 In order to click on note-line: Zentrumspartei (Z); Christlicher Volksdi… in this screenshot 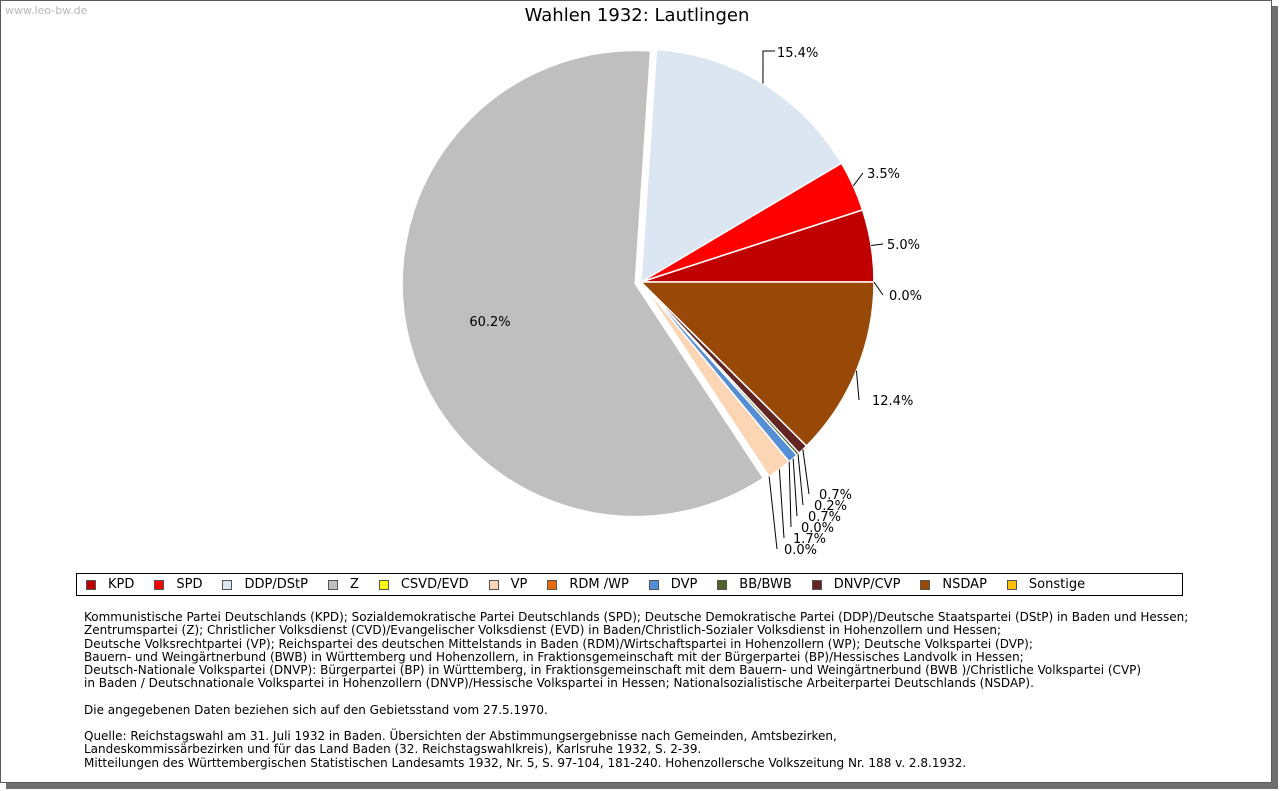, I will do `click(543, 630)`.